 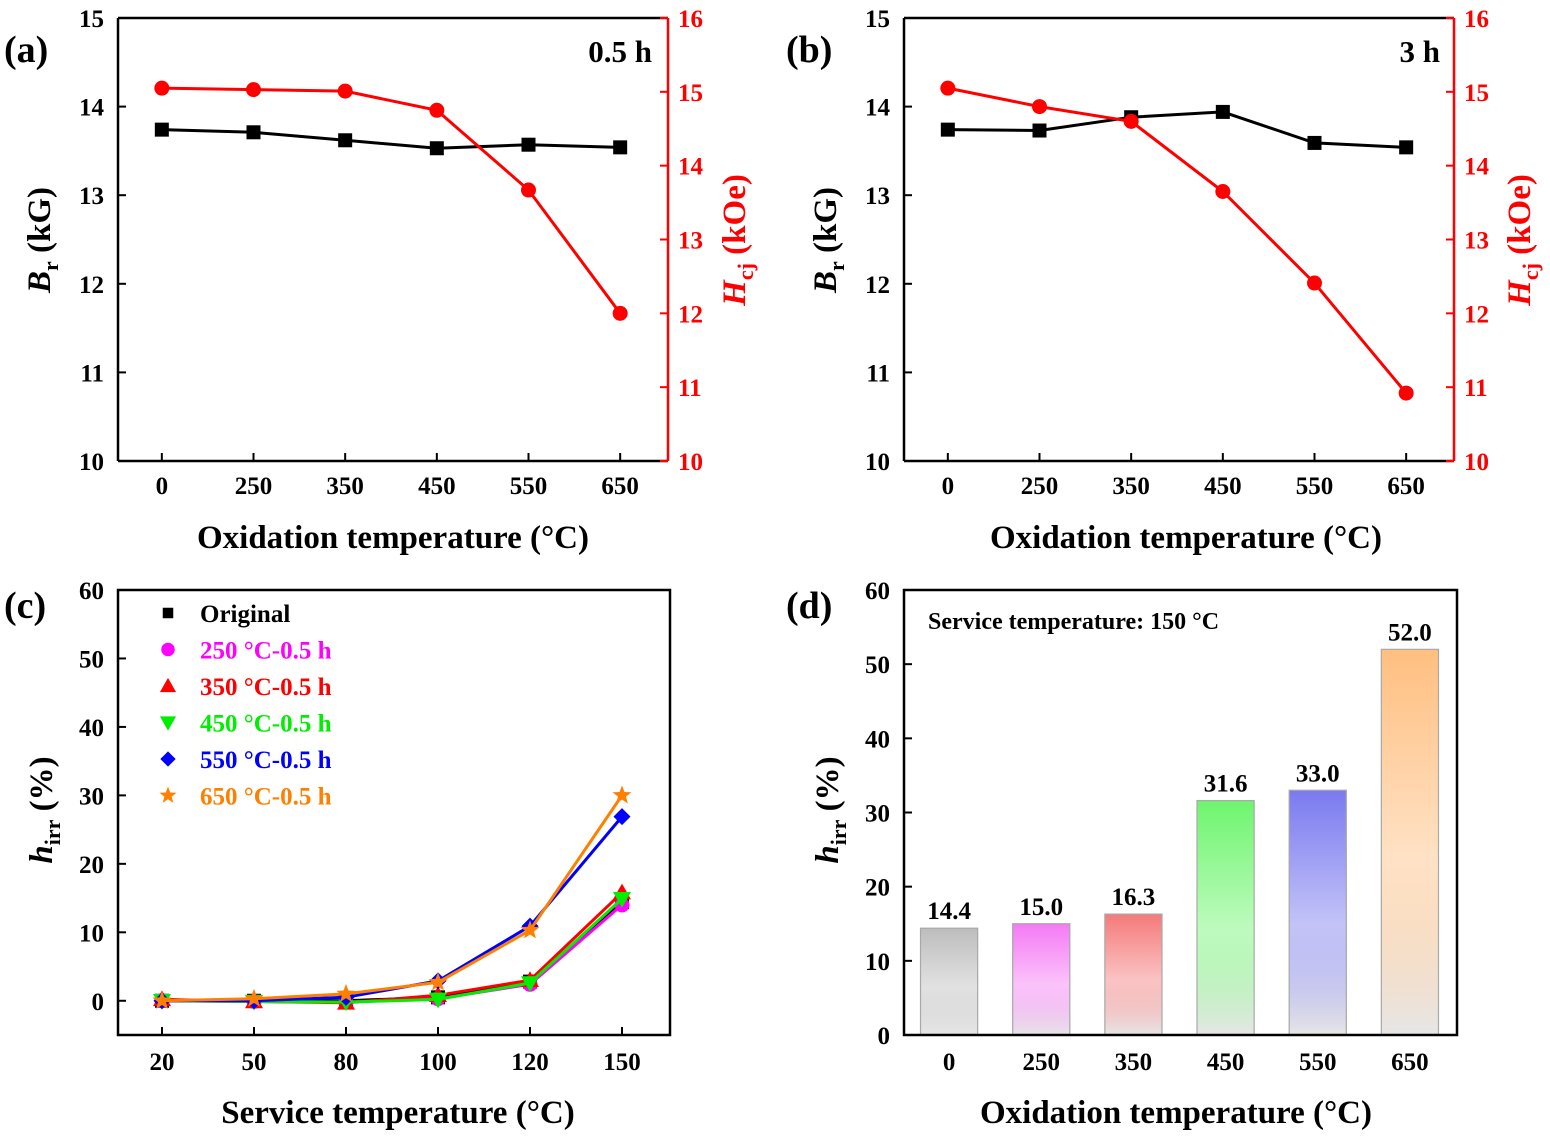 What do you see at coordinates (245, 724) in the screenshot?
I see `legend-item: 450 °C-0.5 h` at bounding box center [245, 724].